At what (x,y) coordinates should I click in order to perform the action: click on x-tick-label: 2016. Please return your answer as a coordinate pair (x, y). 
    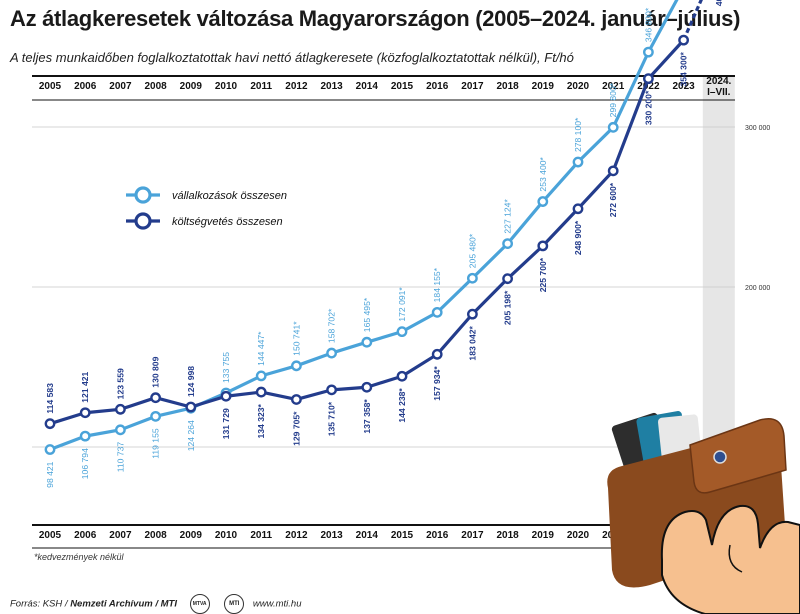
    Looking at the image, I should click on (437, 86).